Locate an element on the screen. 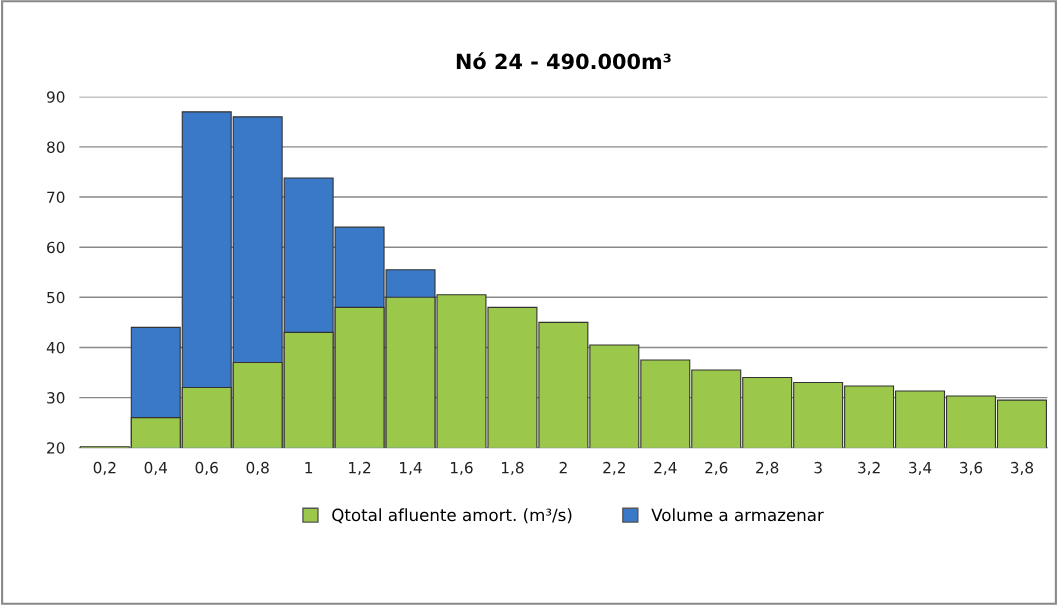  y-tick-label: 60 is located at coordinates (56, 247).